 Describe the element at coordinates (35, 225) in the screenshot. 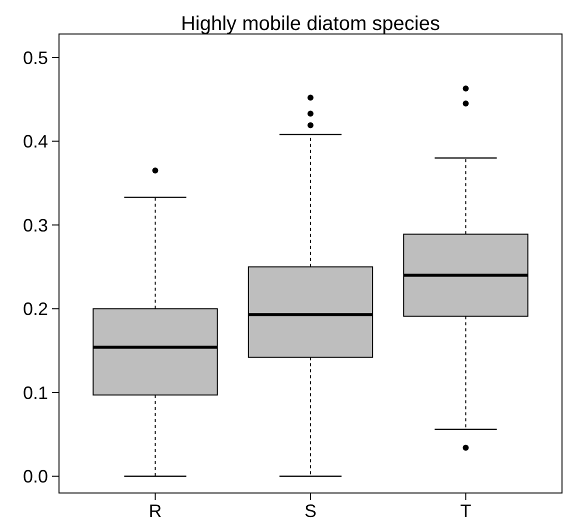

I see `y-tick-label: 0.3` at that location.